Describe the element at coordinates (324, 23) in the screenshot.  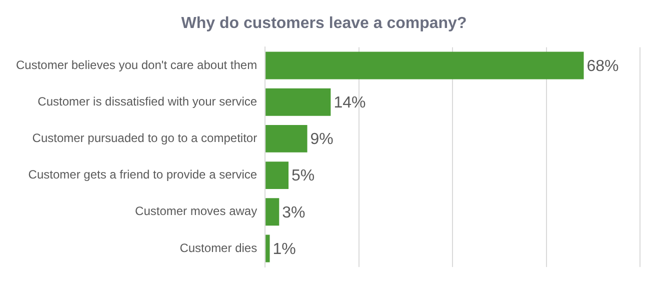
I see `chart-title: Why do customers leave a company?` at that location.